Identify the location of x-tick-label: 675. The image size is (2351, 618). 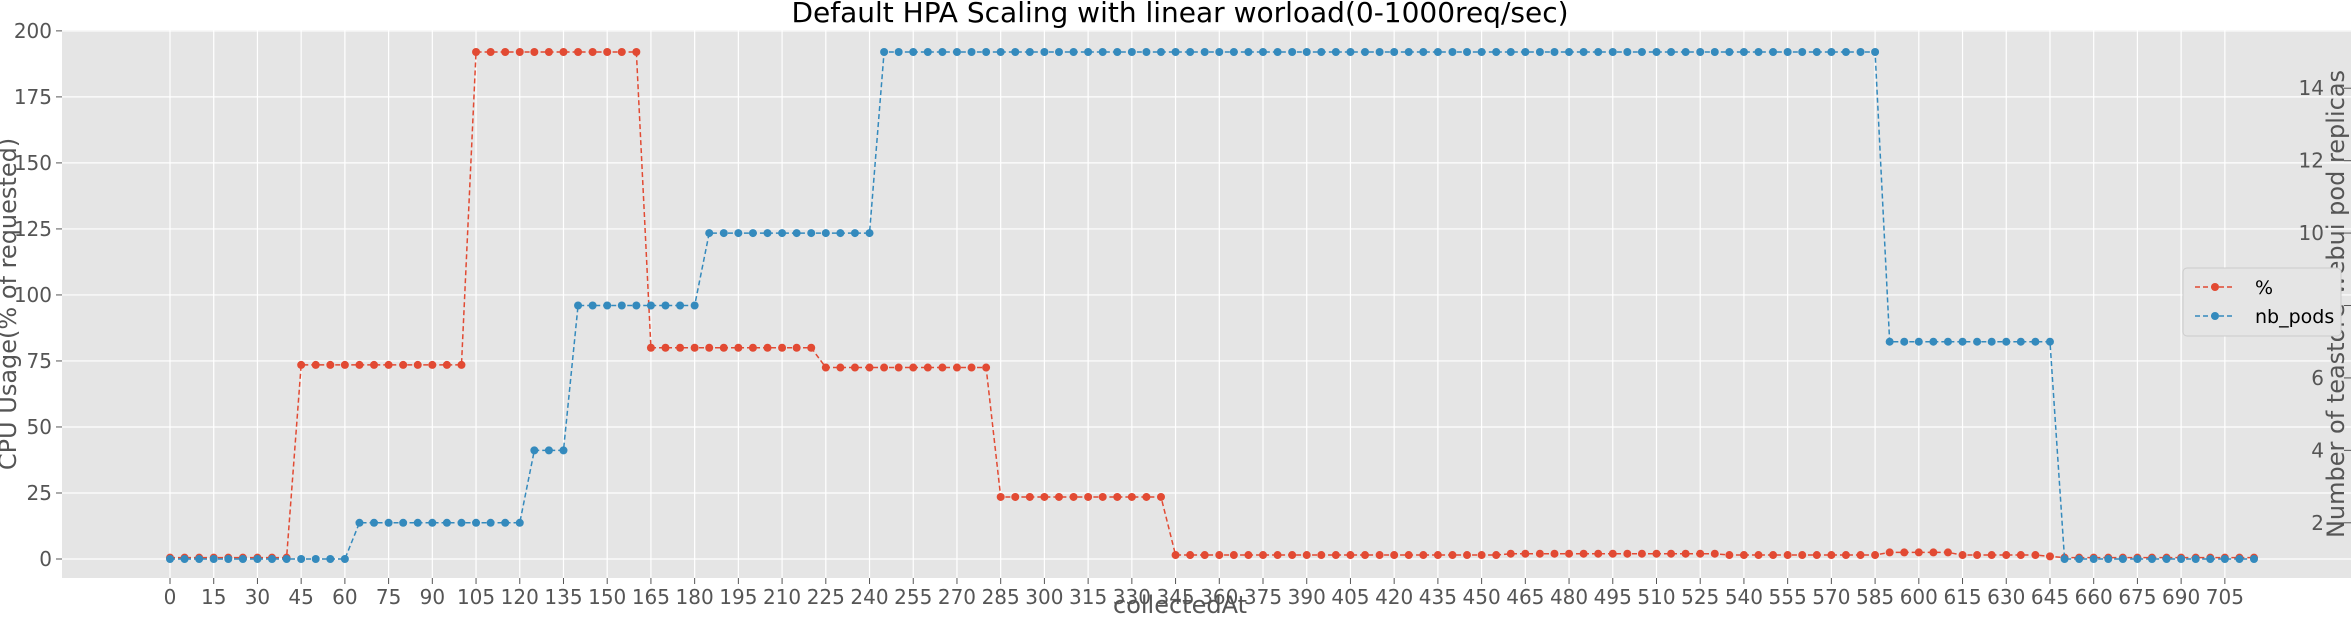
(2137, 597).